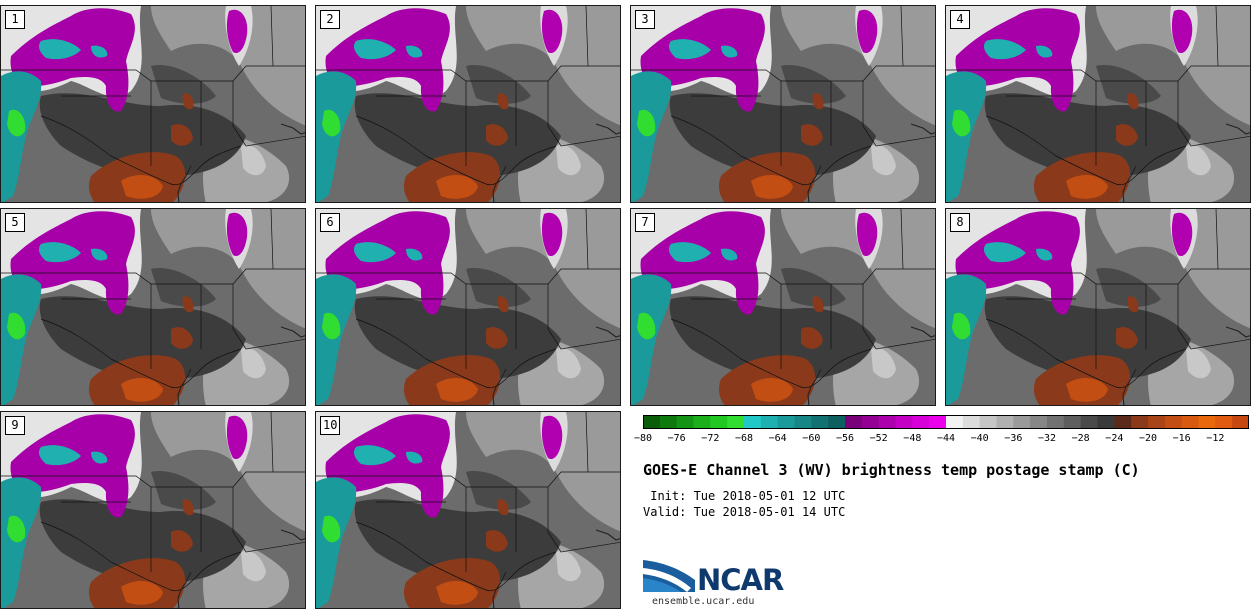  What do you see at coordinates (1098, 104) in the screenshot?
I see `stamp-panel-4: 4` at bounding box center [1098, 104].